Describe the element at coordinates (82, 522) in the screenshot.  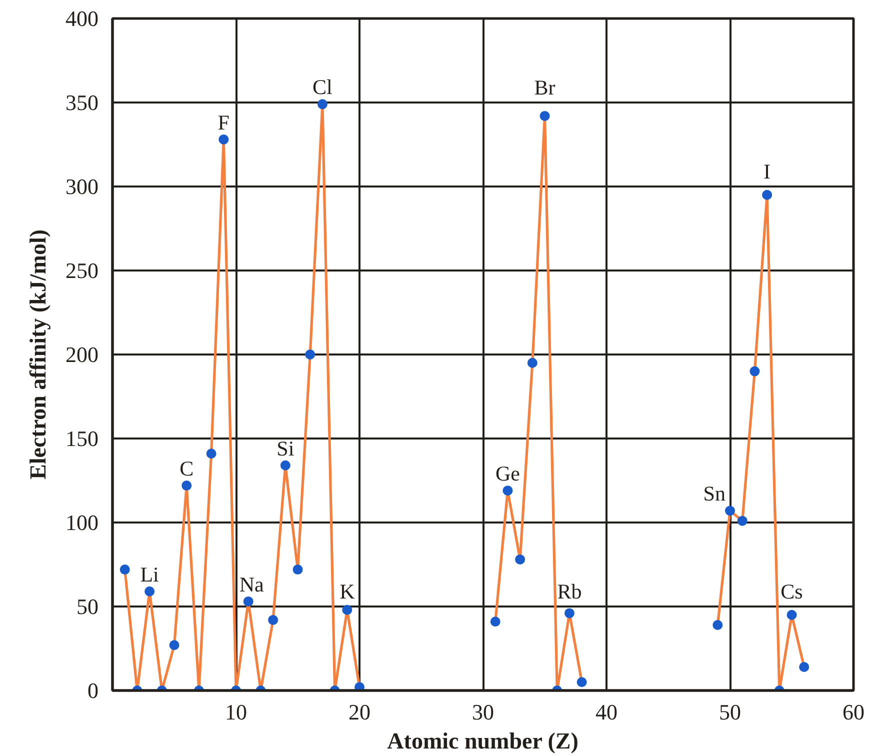
I see `y-tick-label: 100` at that location.